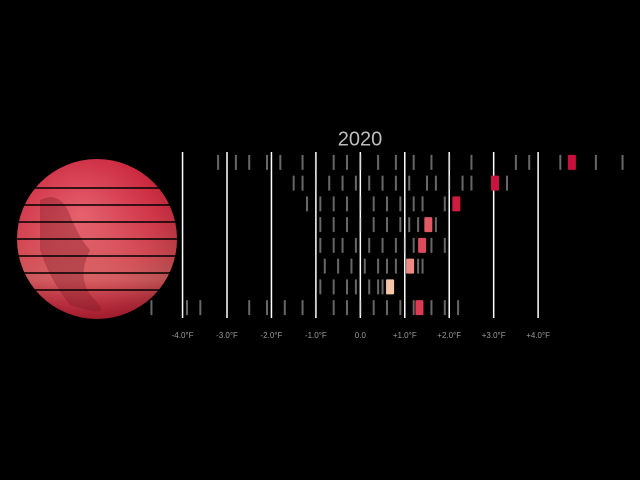  What do you see at coordinates (449, 335) in the screenshot?
I see `x-tick-label: +2.0°F` at bounding box center [449, 335].